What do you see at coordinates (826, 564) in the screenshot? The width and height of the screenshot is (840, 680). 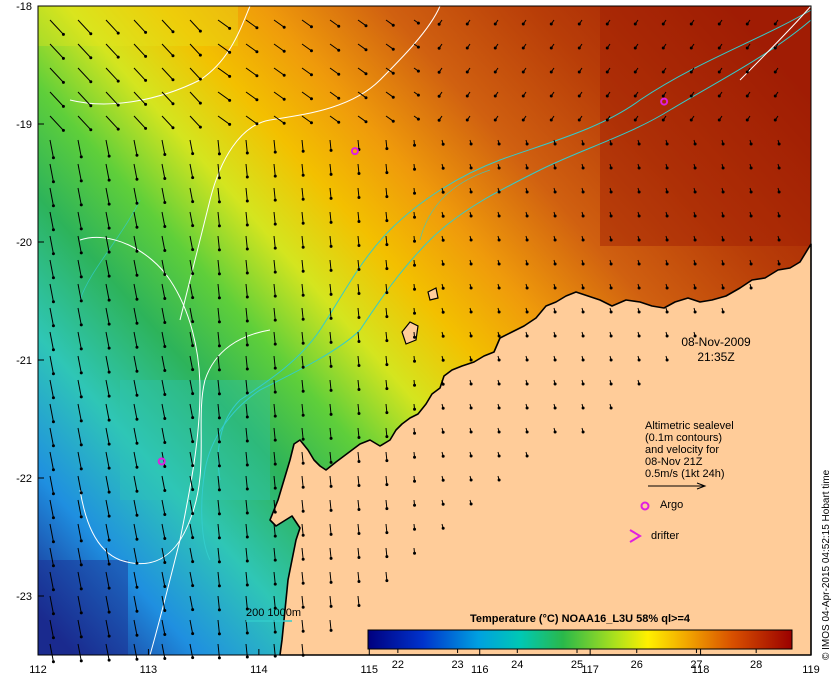 I see `credit-label: © IMOS 04-Apr-2015 04:52:15 Hobart time` at bounding box center [826, 564].